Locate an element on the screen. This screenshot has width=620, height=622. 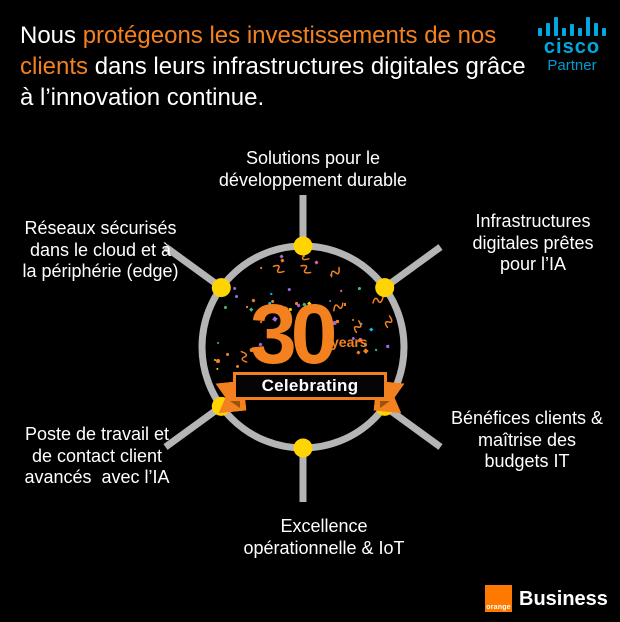
node-dot-bottom is located at coordinates (303, 448).